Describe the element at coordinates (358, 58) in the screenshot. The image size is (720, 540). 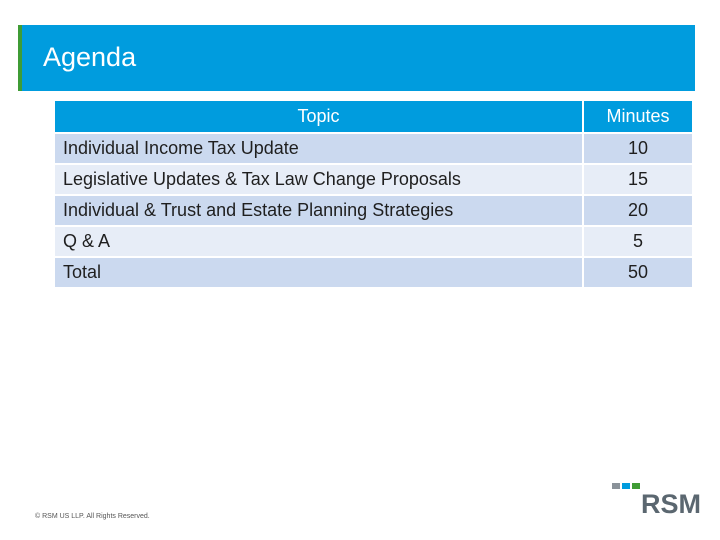
I see `title-bar: Agenda` at that location.